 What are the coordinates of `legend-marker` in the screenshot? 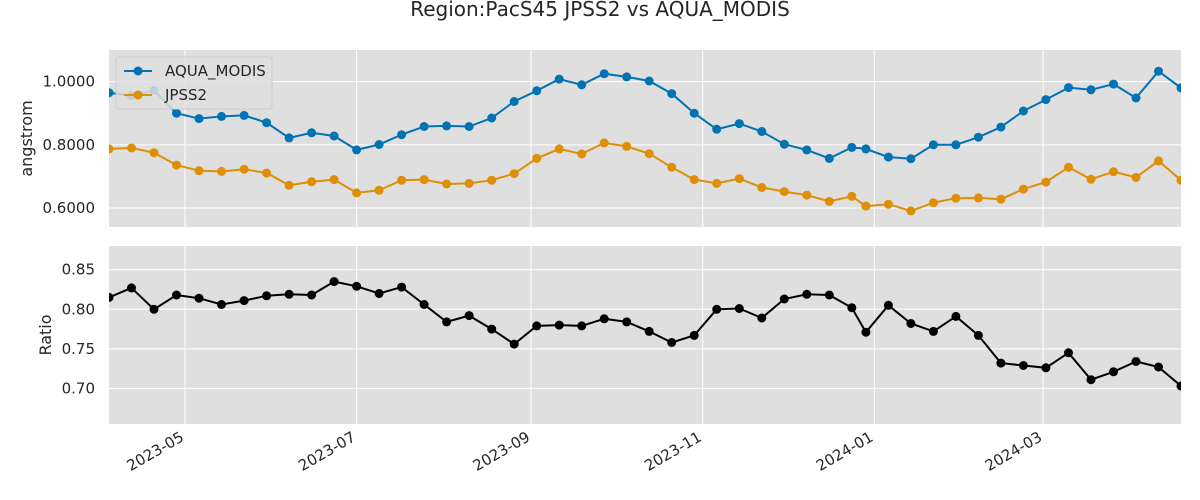 It's located at (138, 95).